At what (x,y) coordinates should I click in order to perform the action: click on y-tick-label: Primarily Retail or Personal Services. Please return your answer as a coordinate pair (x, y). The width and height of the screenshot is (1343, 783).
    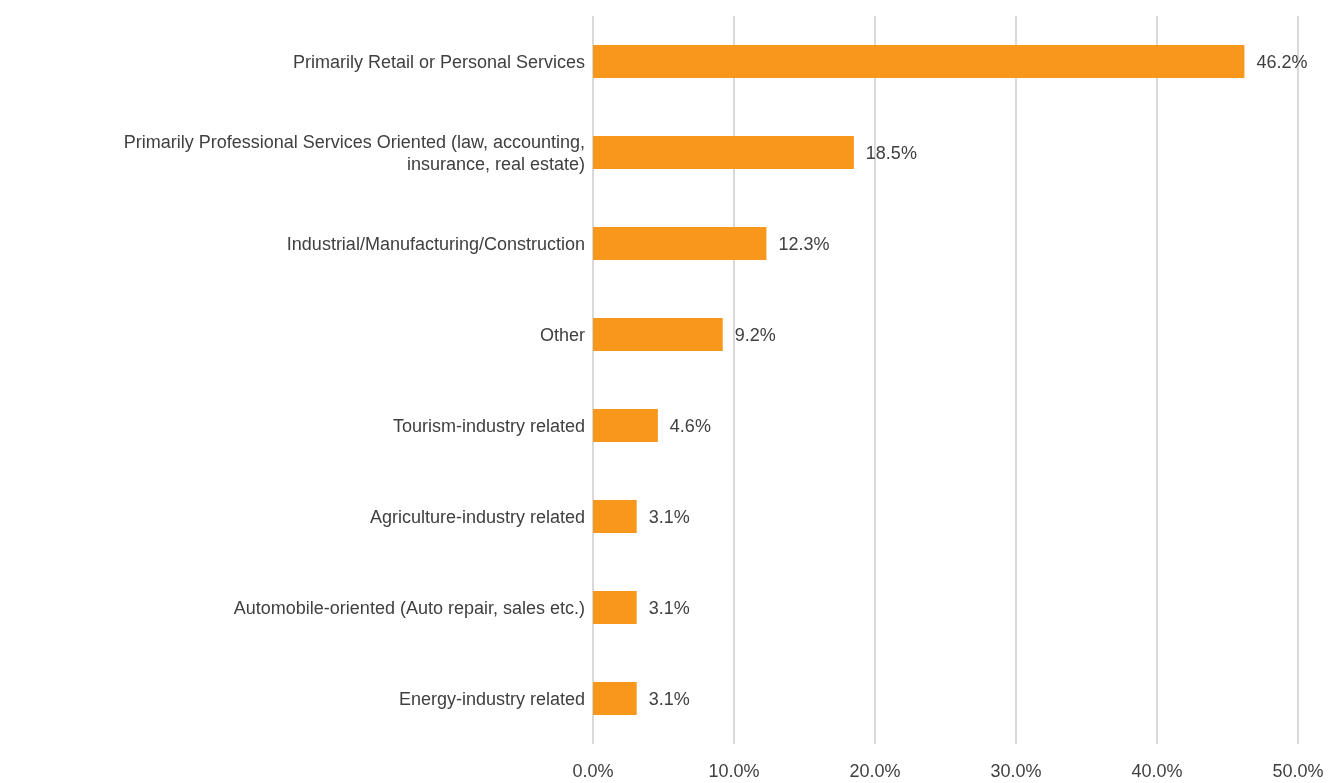
    Looking at the image, I should click on (438, 61).